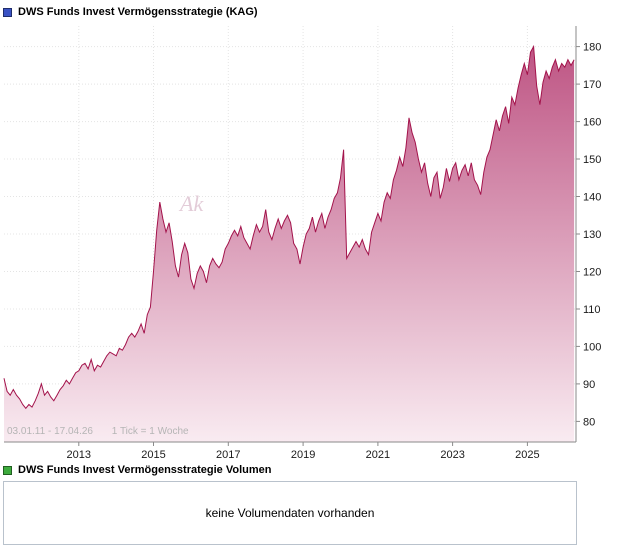 The image size is (620, 546). Describe the element at coordinates (589, 422) in the screenshot. I see `svg-text: 80` at that location.